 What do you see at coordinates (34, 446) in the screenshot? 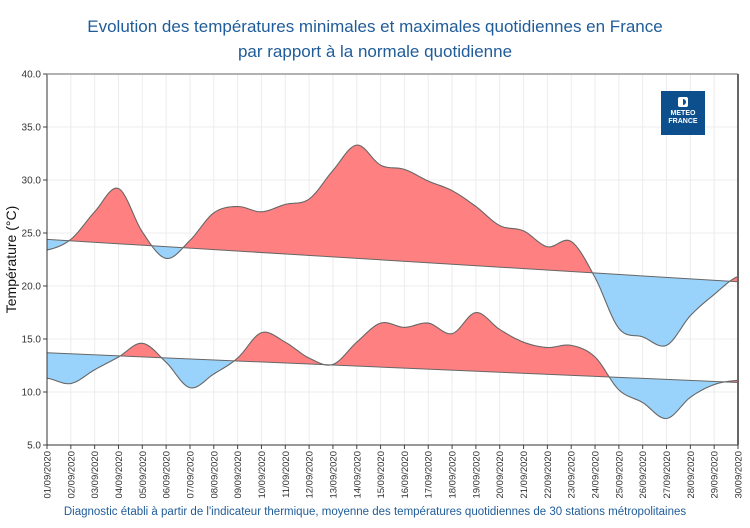
I see `y-tick-label: 5.0` at bounding box center [34, 446].